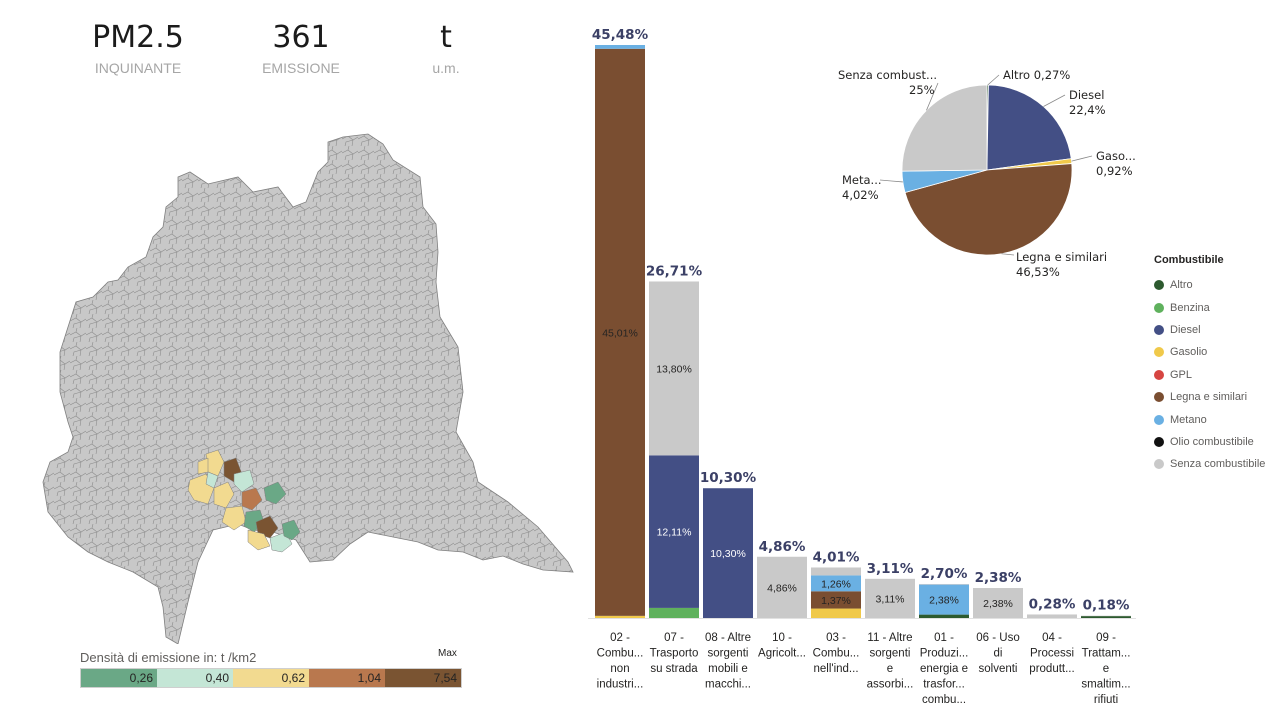  What do you see at coordinates (944, 574) in the screenshot?
I see `bar-total-label: 2,70%` at bounding box center [944, 574].